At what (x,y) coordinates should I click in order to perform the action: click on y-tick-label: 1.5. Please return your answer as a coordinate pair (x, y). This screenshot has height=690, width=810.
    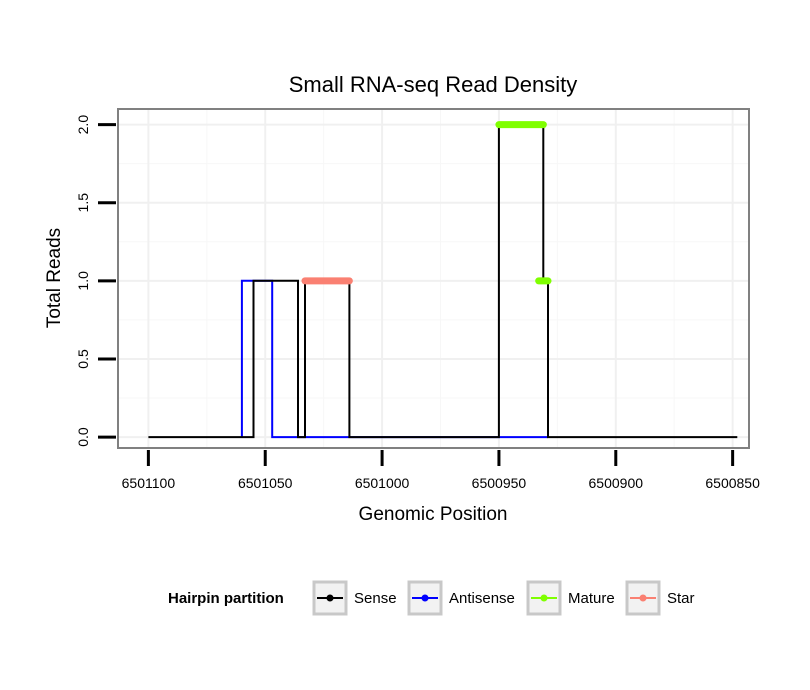
    Looking at the image, I should click on (83, 203).